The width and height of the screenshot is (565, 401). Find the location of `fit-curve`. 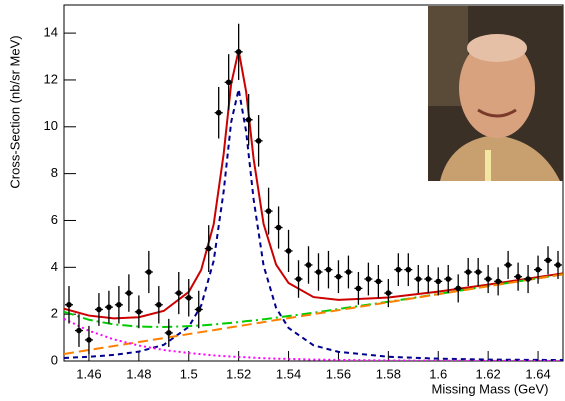

fit-curve is located at coordinates (313, 339).